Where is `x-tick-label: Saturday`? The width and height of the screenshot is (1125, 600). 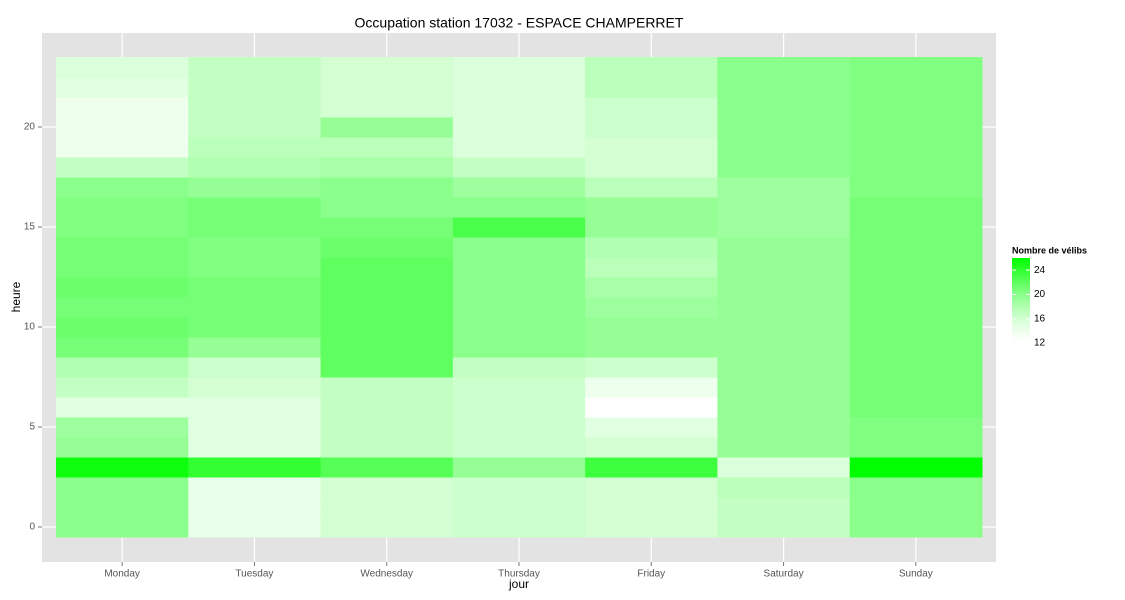
x-tick-label: Saturday is located at coordinates (784, 574).